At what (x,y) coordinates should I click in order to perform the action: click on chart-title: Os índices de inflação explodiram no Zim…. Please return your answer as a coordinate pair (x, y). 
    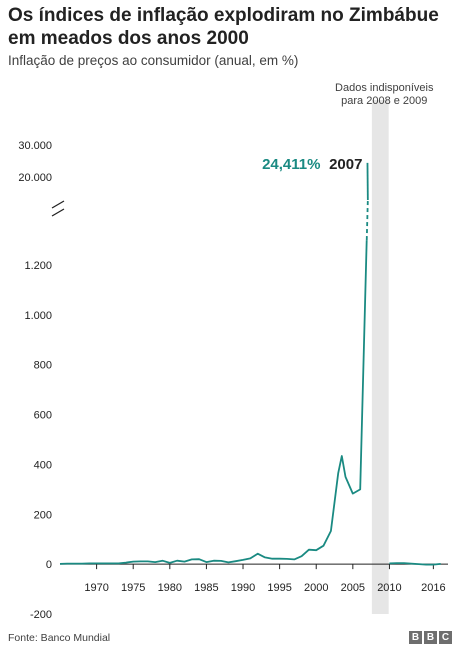
    Looking at the image, I should click on (223, 27).